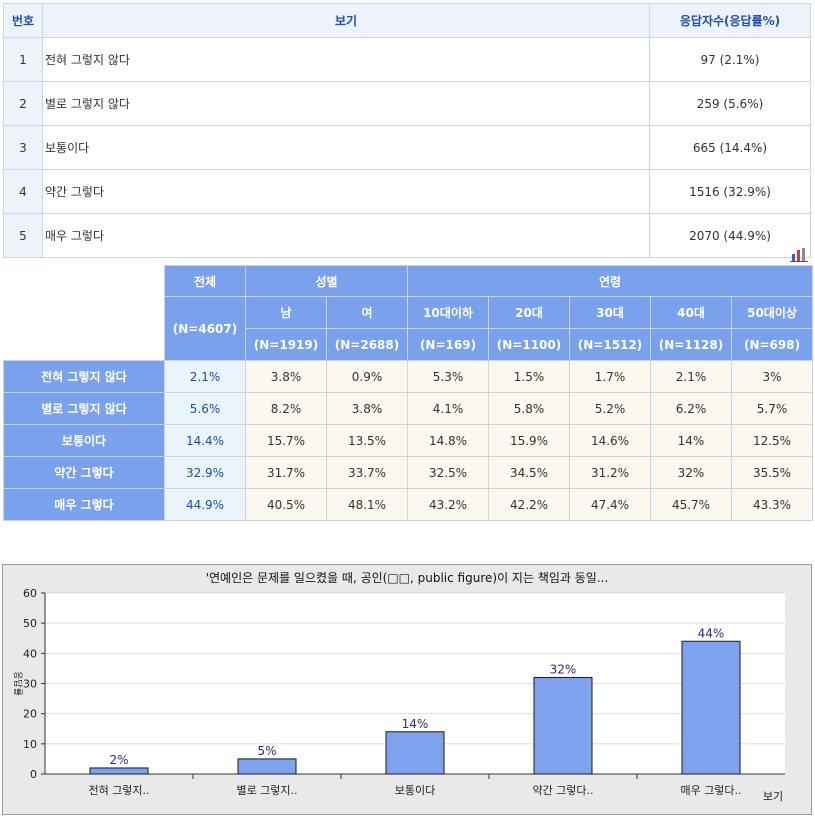 The image size is (815, 817). What do you see at coordinates (33, 774) in the screenshot?
I see `y-tick-label: 0` at bounding box center [33, 774].